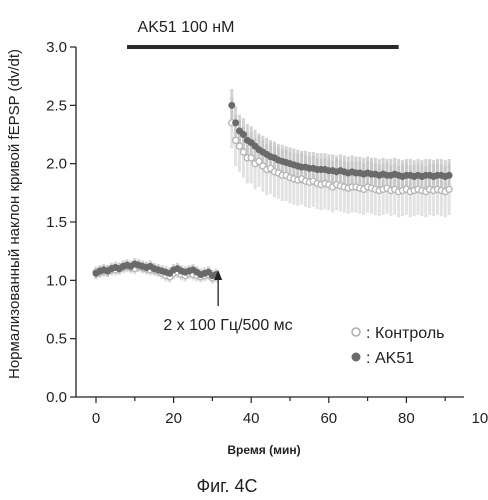  What do you see at coordinates (263, 450) in the screenshot?
I see `x-axis-title: Время (мин)` at bounding box center [263, 450].